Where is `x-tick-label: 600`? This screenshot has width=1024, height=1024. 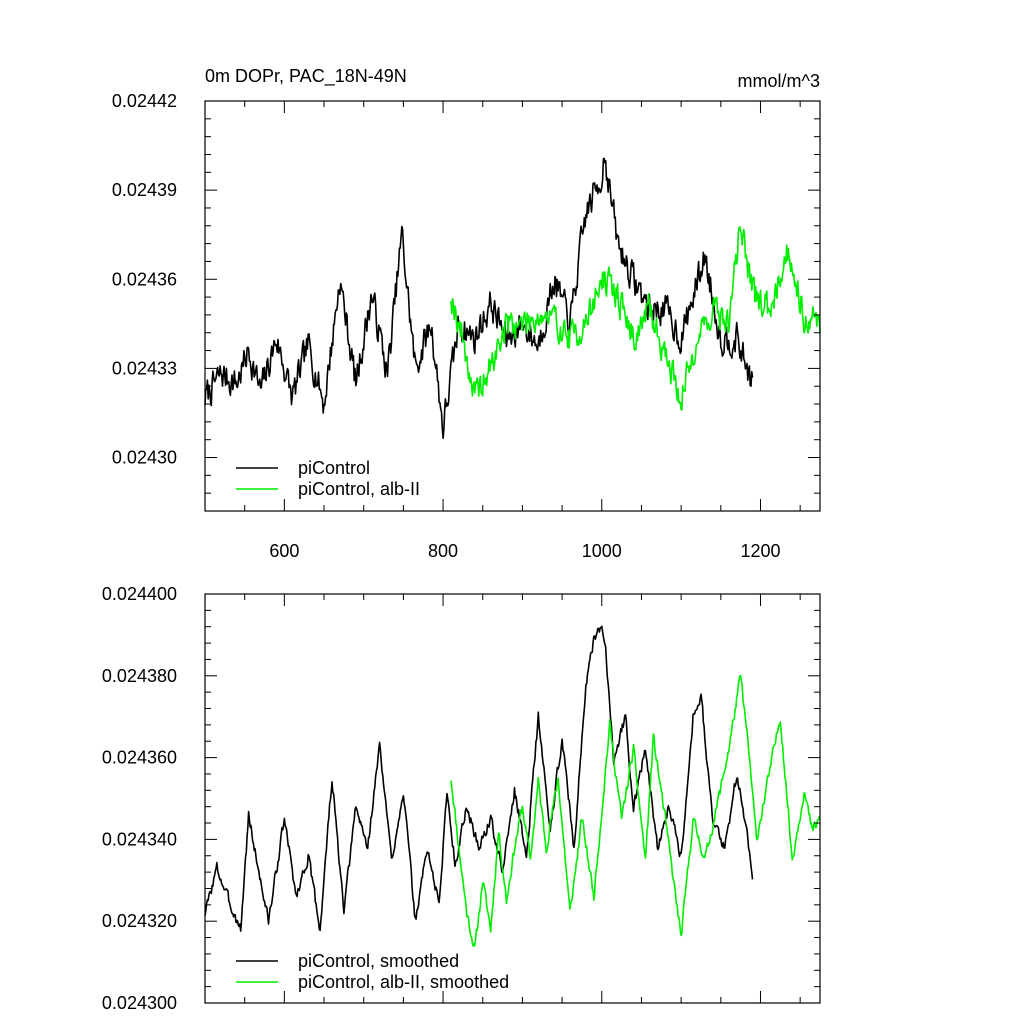
x-tick-label: 600 is located at coordinates (284, 551).